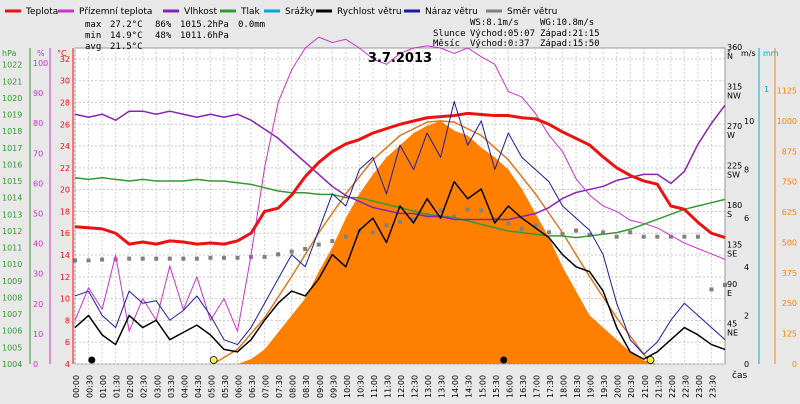 Image resolution: width=800 pixels, height=404 pixels. Describe the element at coordinates (564, 386) in the screenshot. I see `x-tick-label: 18:00` at that location.